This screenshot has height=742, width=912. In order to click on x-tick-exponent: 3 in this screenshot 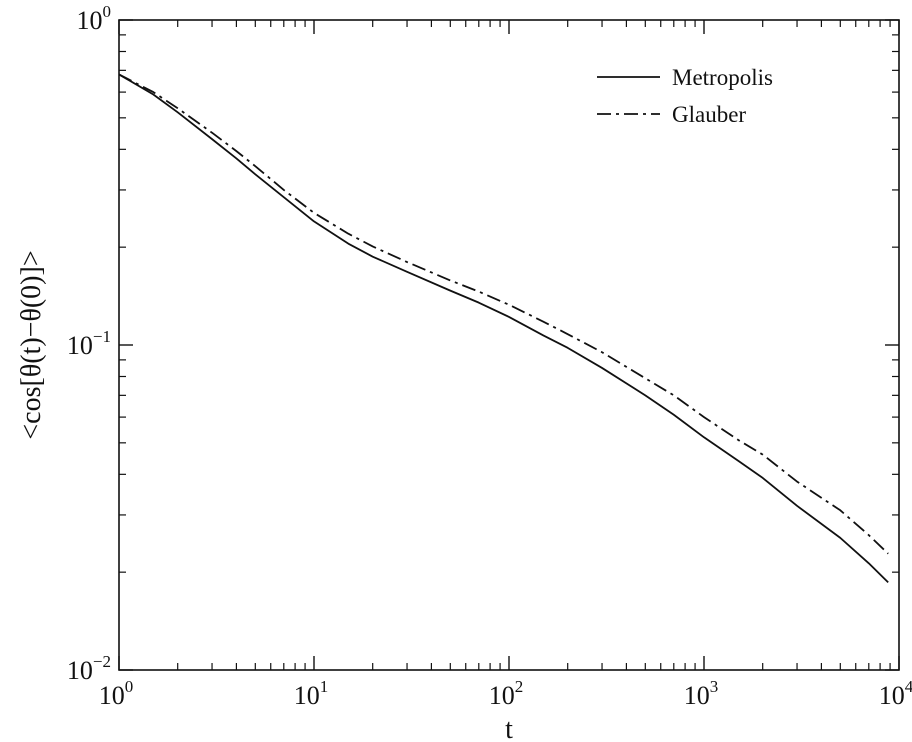, I will do `click(714, 686)`.